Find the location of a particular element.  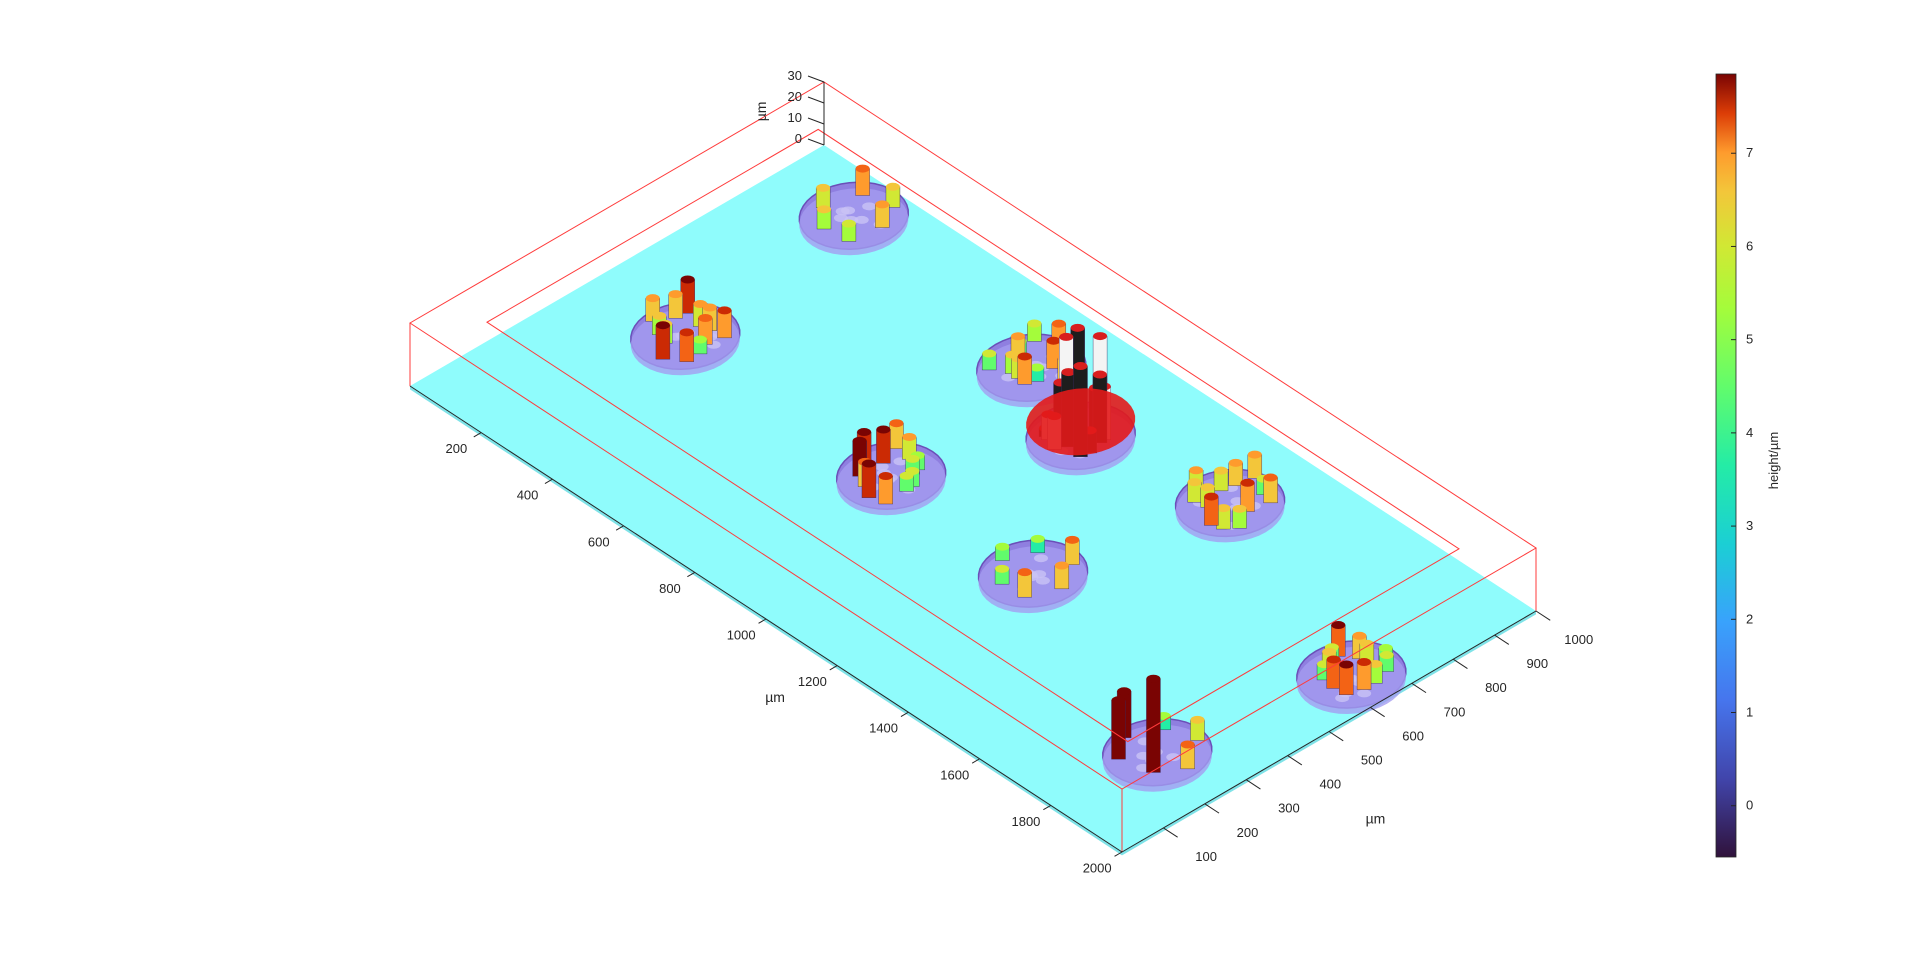

colorbar-tick-label: 5 is located at coordinates (1749, 339).